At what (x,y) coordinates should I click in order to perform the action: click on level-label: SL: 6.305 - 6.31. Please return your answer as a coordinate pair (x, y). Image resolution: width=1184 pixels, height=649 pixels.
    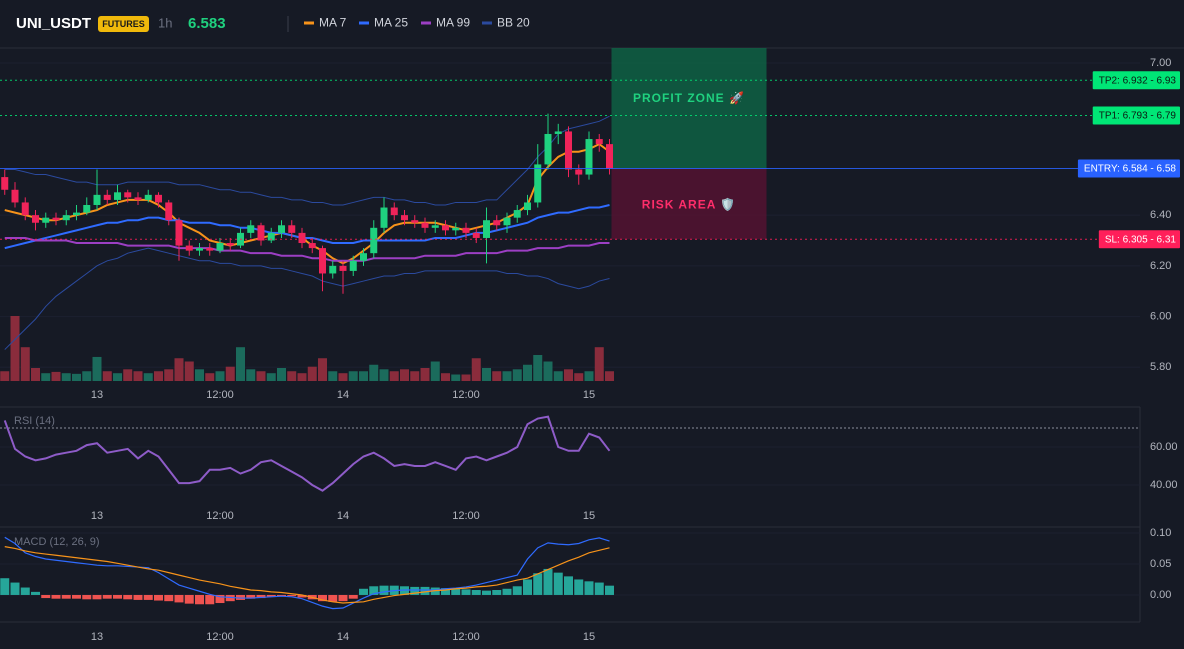
    Looking at the image, I should click on (1141, 239).